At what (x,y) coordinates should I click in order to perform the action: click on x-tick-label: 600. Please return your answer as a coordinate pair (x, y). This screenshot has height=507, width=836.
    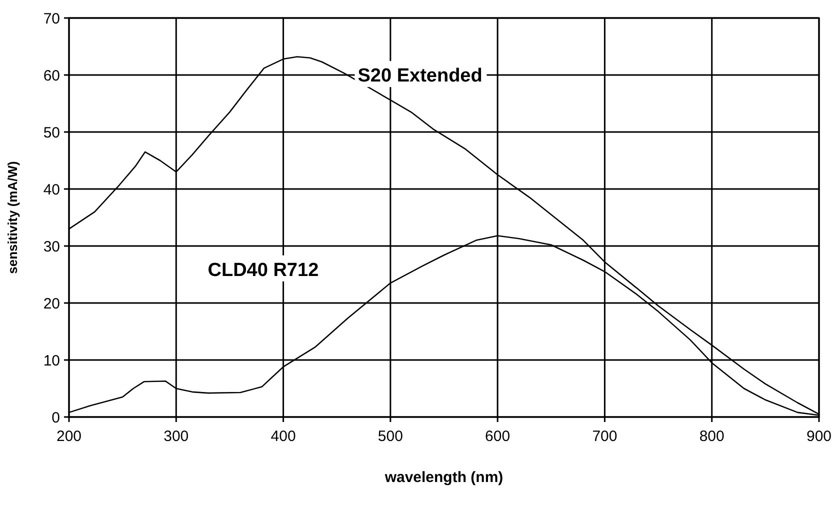
    Looking at the image, I should click on (497, 436).